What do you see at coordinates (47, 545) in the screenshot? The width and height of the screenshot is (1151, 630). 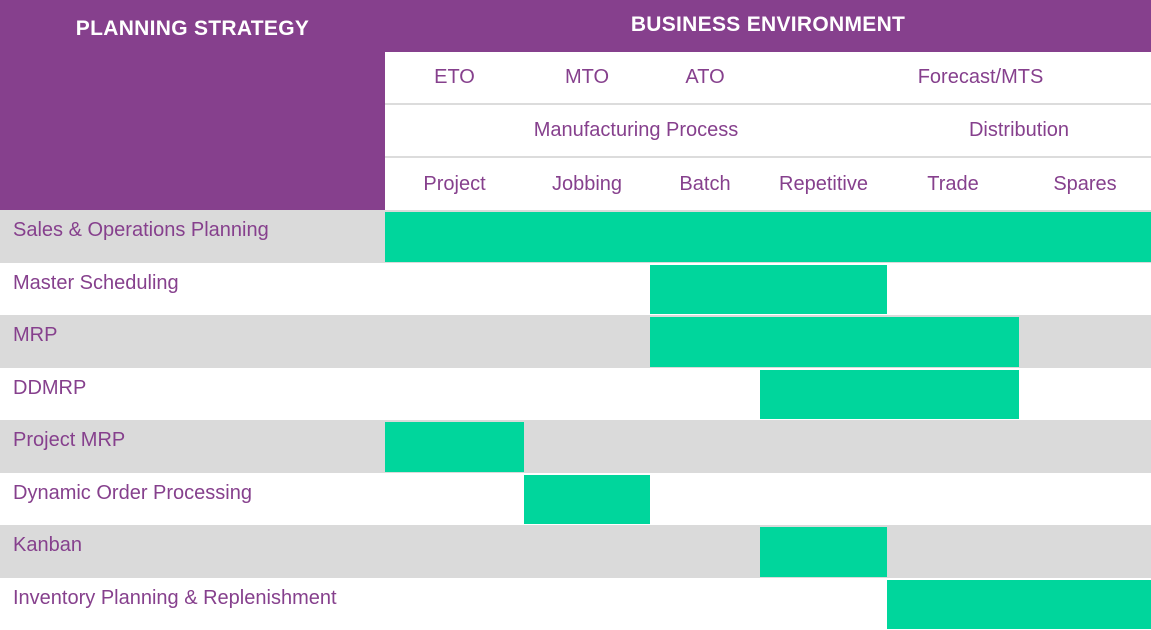 I see `strategy-label: Kanban` at bounding box center [47, 545].